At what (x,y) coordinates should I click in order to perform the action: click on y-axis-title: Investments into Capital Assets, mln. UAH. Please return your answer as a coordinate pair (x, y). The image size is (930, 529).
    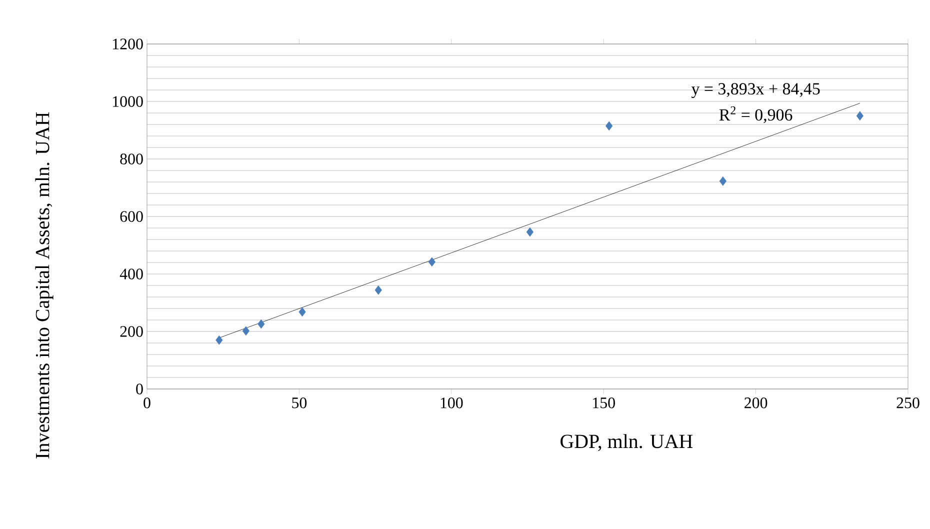
    Looking at the image, I should click on (44, 285).